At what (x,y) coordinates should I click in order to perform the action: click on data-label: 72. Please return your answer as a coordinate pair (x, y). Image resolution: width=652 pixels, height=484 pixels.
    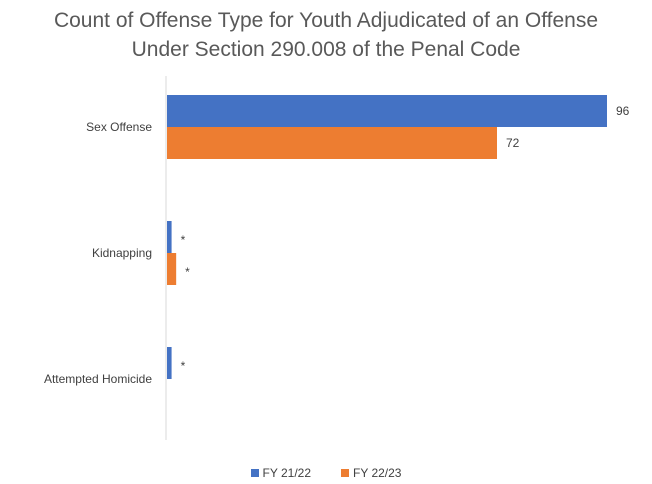
    Looking at the image, I should click on (513, 143).